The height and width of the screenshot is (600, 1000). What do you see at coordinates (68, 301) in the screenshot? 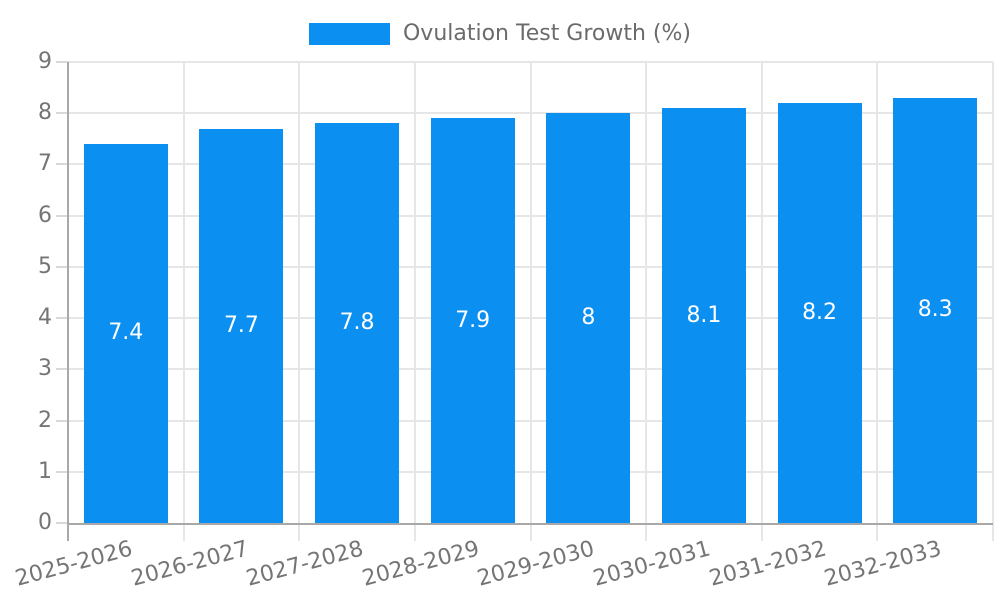
I see `y-axis-line` at bounding box center [68, 301].